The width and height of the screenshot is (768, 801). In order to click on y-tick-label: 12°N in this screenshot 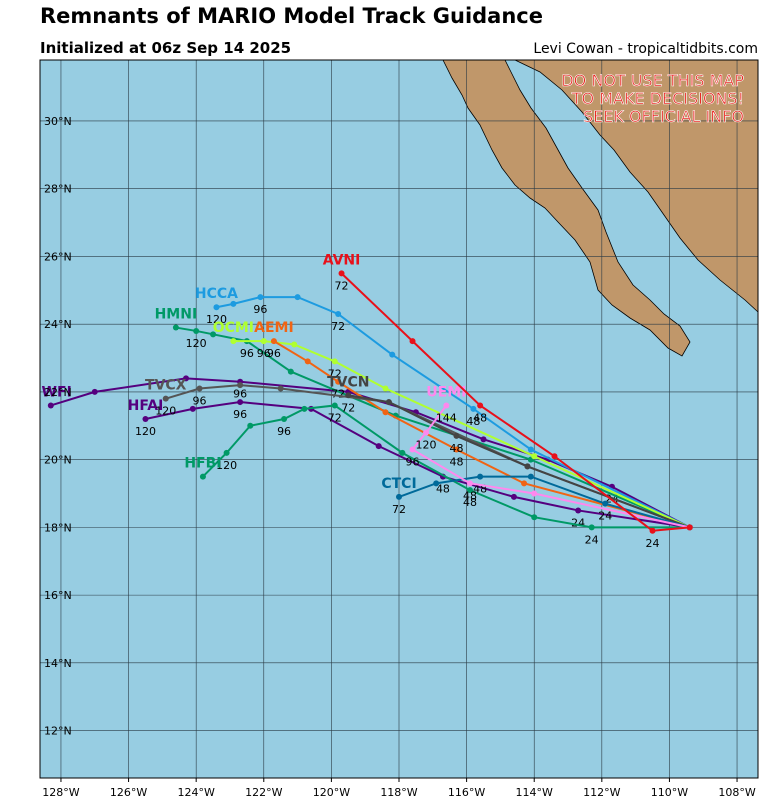, I will do `click(58, 731)`.